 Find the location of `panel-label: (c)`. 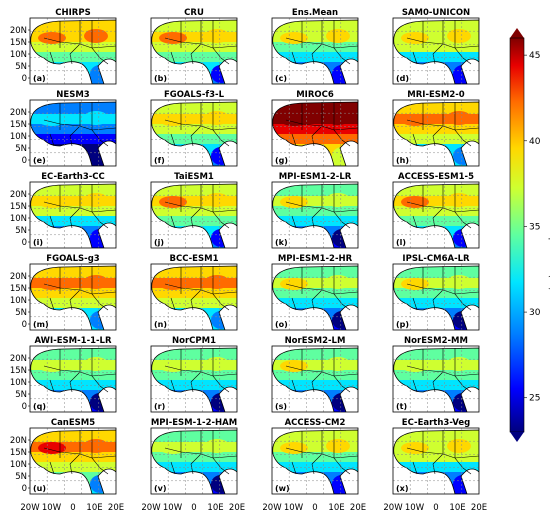

panel-label: (c) is located at coordinates (281, 78).